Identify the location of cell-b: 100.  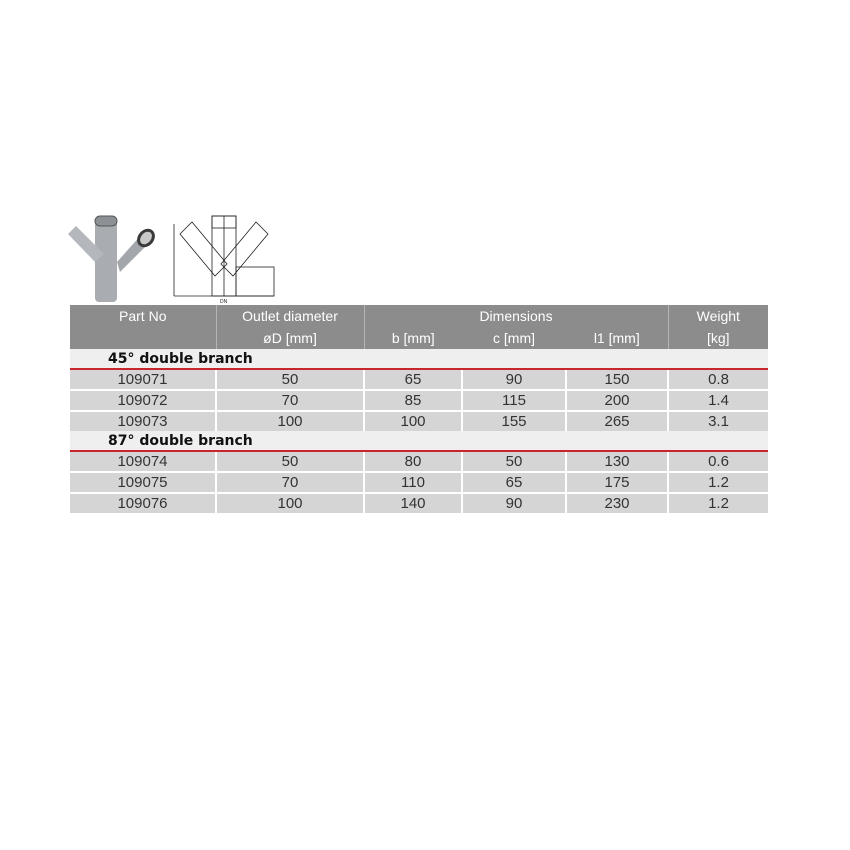
(412, 420).